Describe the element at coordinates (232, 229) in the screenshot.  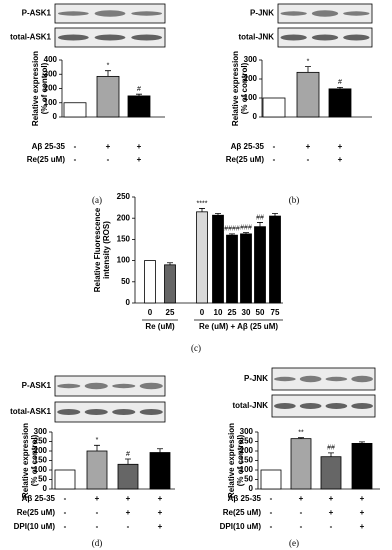
I see `significance: ####` at that location.